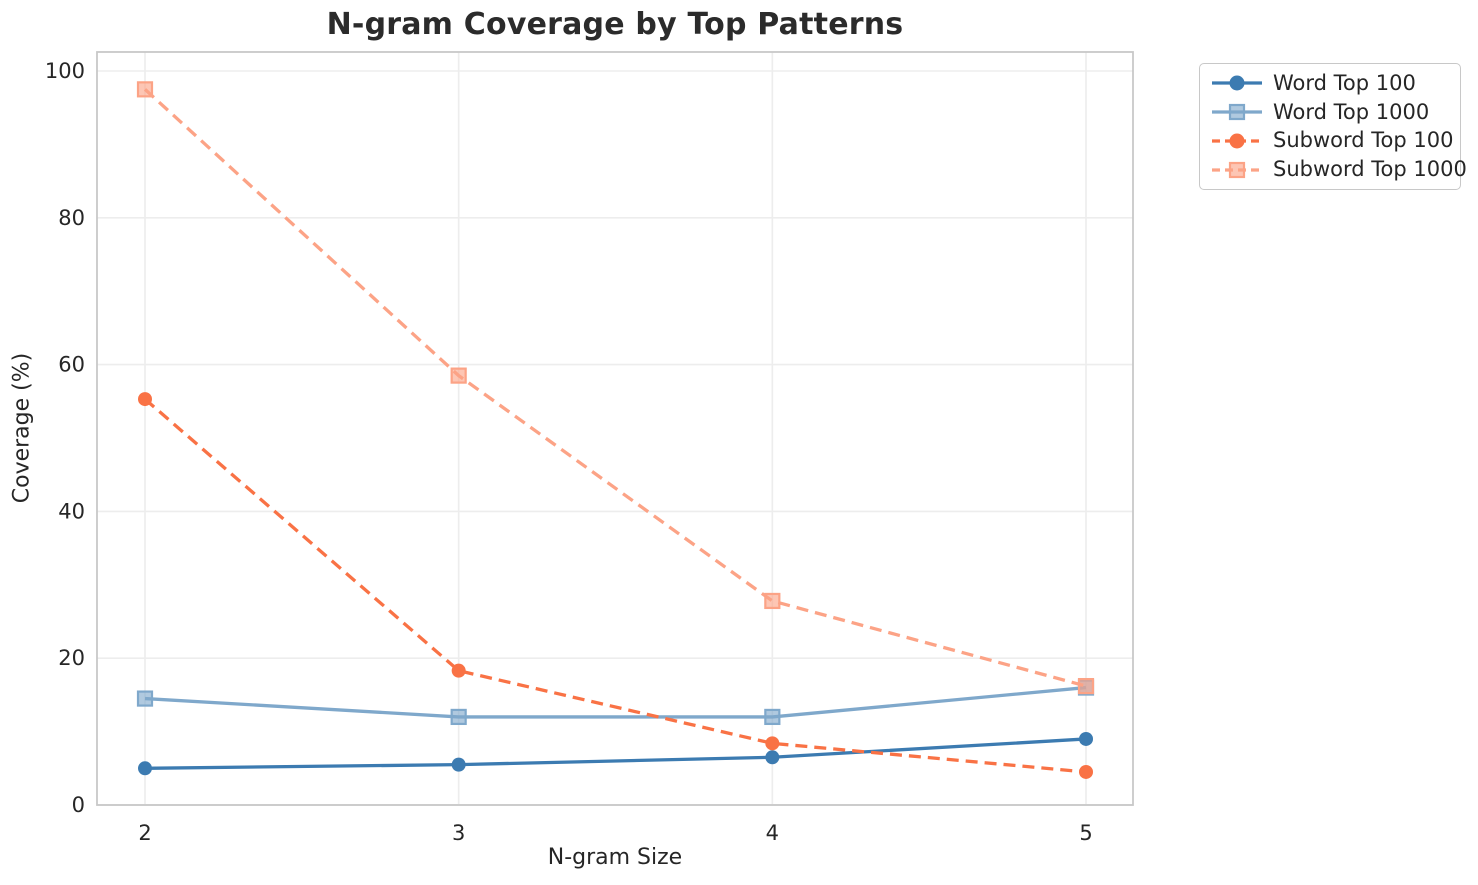 The height and width of the screenshot is (885, 1478). What do you see at coordinates (772, 833) in the screenshot?
I see `x-tick-label: 4` at bounding box center [772, 833].